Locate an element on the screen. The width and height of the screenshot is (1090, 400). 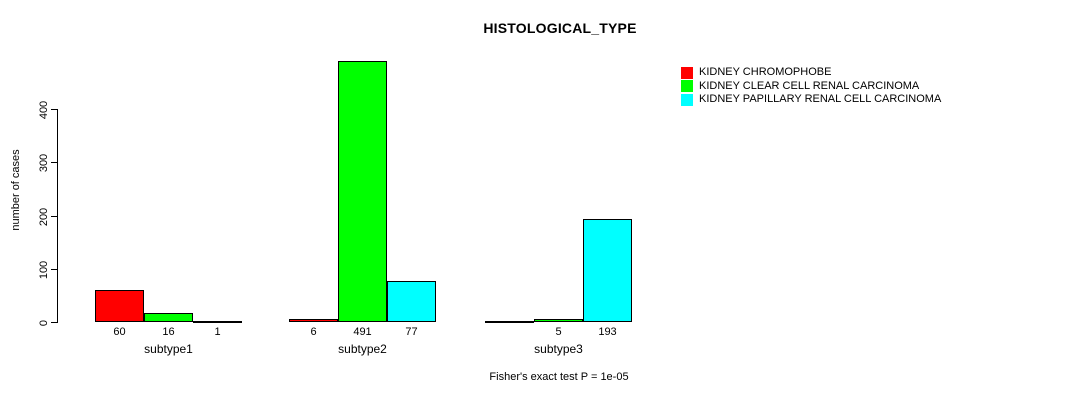
bar-subtype1-kidney-papillary-renal-cell-carcinoma is located at coordinates (217, 322).